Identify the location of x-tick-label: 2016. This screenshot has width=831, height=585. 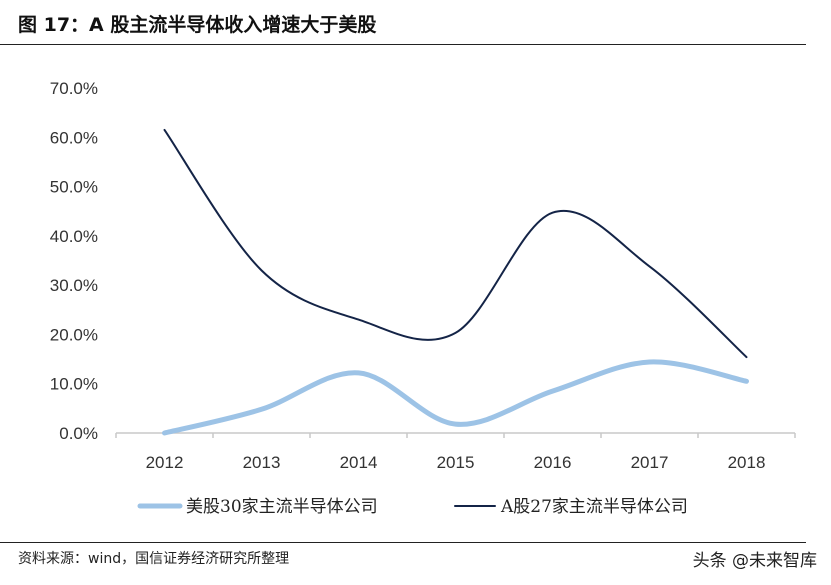
(553, 462).